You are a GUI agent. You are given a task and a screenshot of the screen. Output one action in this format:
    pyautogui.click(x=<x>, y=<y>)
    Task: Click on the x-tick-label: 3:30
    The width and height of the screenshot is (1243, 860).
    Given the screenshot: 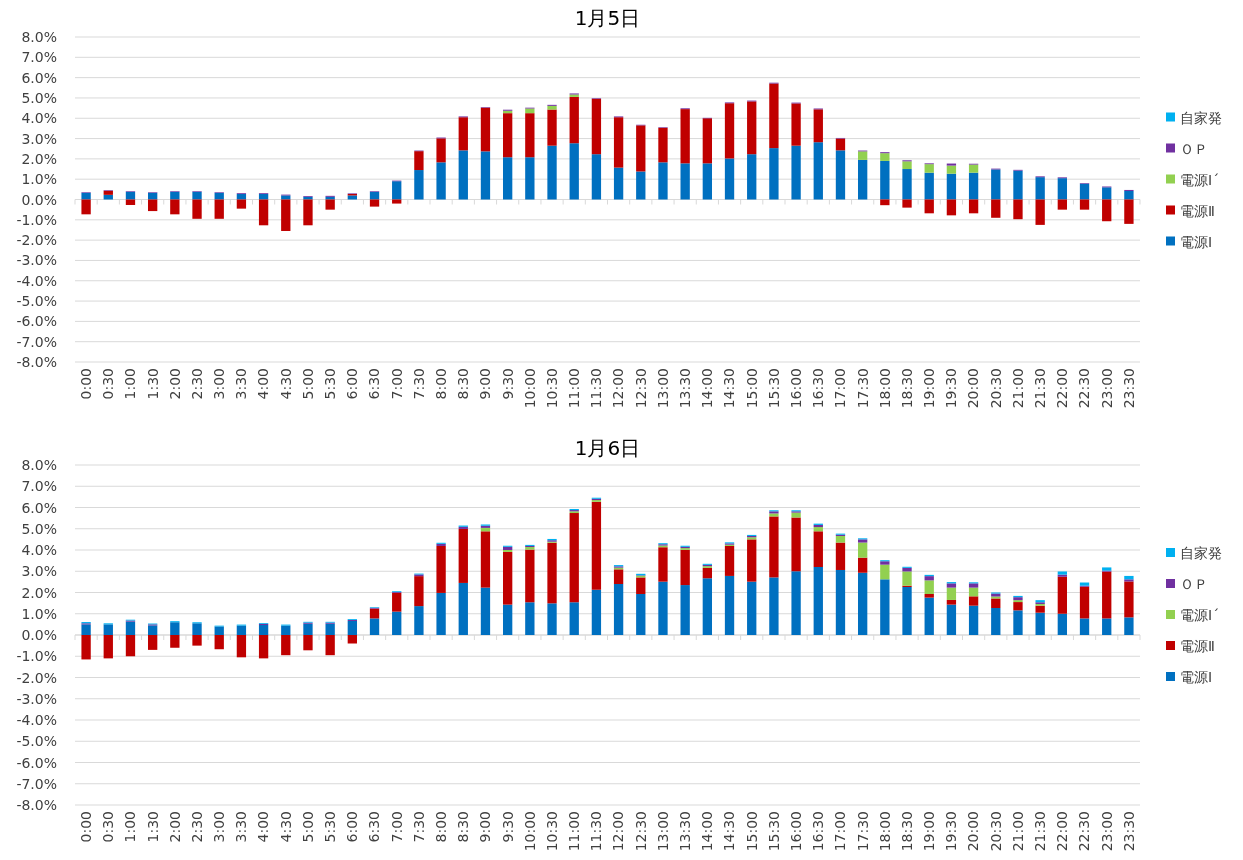 What is the action you would take?
    pyautogui.click(x=241, y=827)
    